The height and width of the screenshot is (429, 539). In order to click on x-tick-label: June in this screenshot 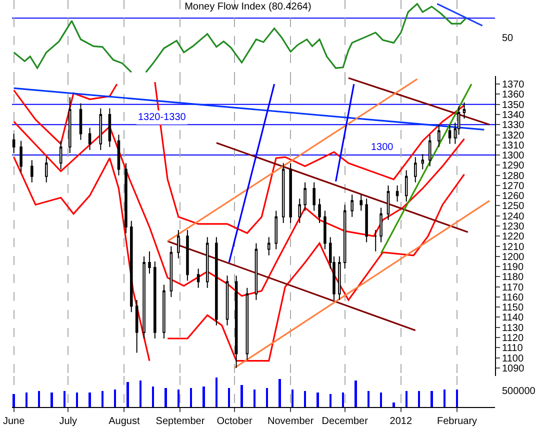, I will do `click(14, 421)`.